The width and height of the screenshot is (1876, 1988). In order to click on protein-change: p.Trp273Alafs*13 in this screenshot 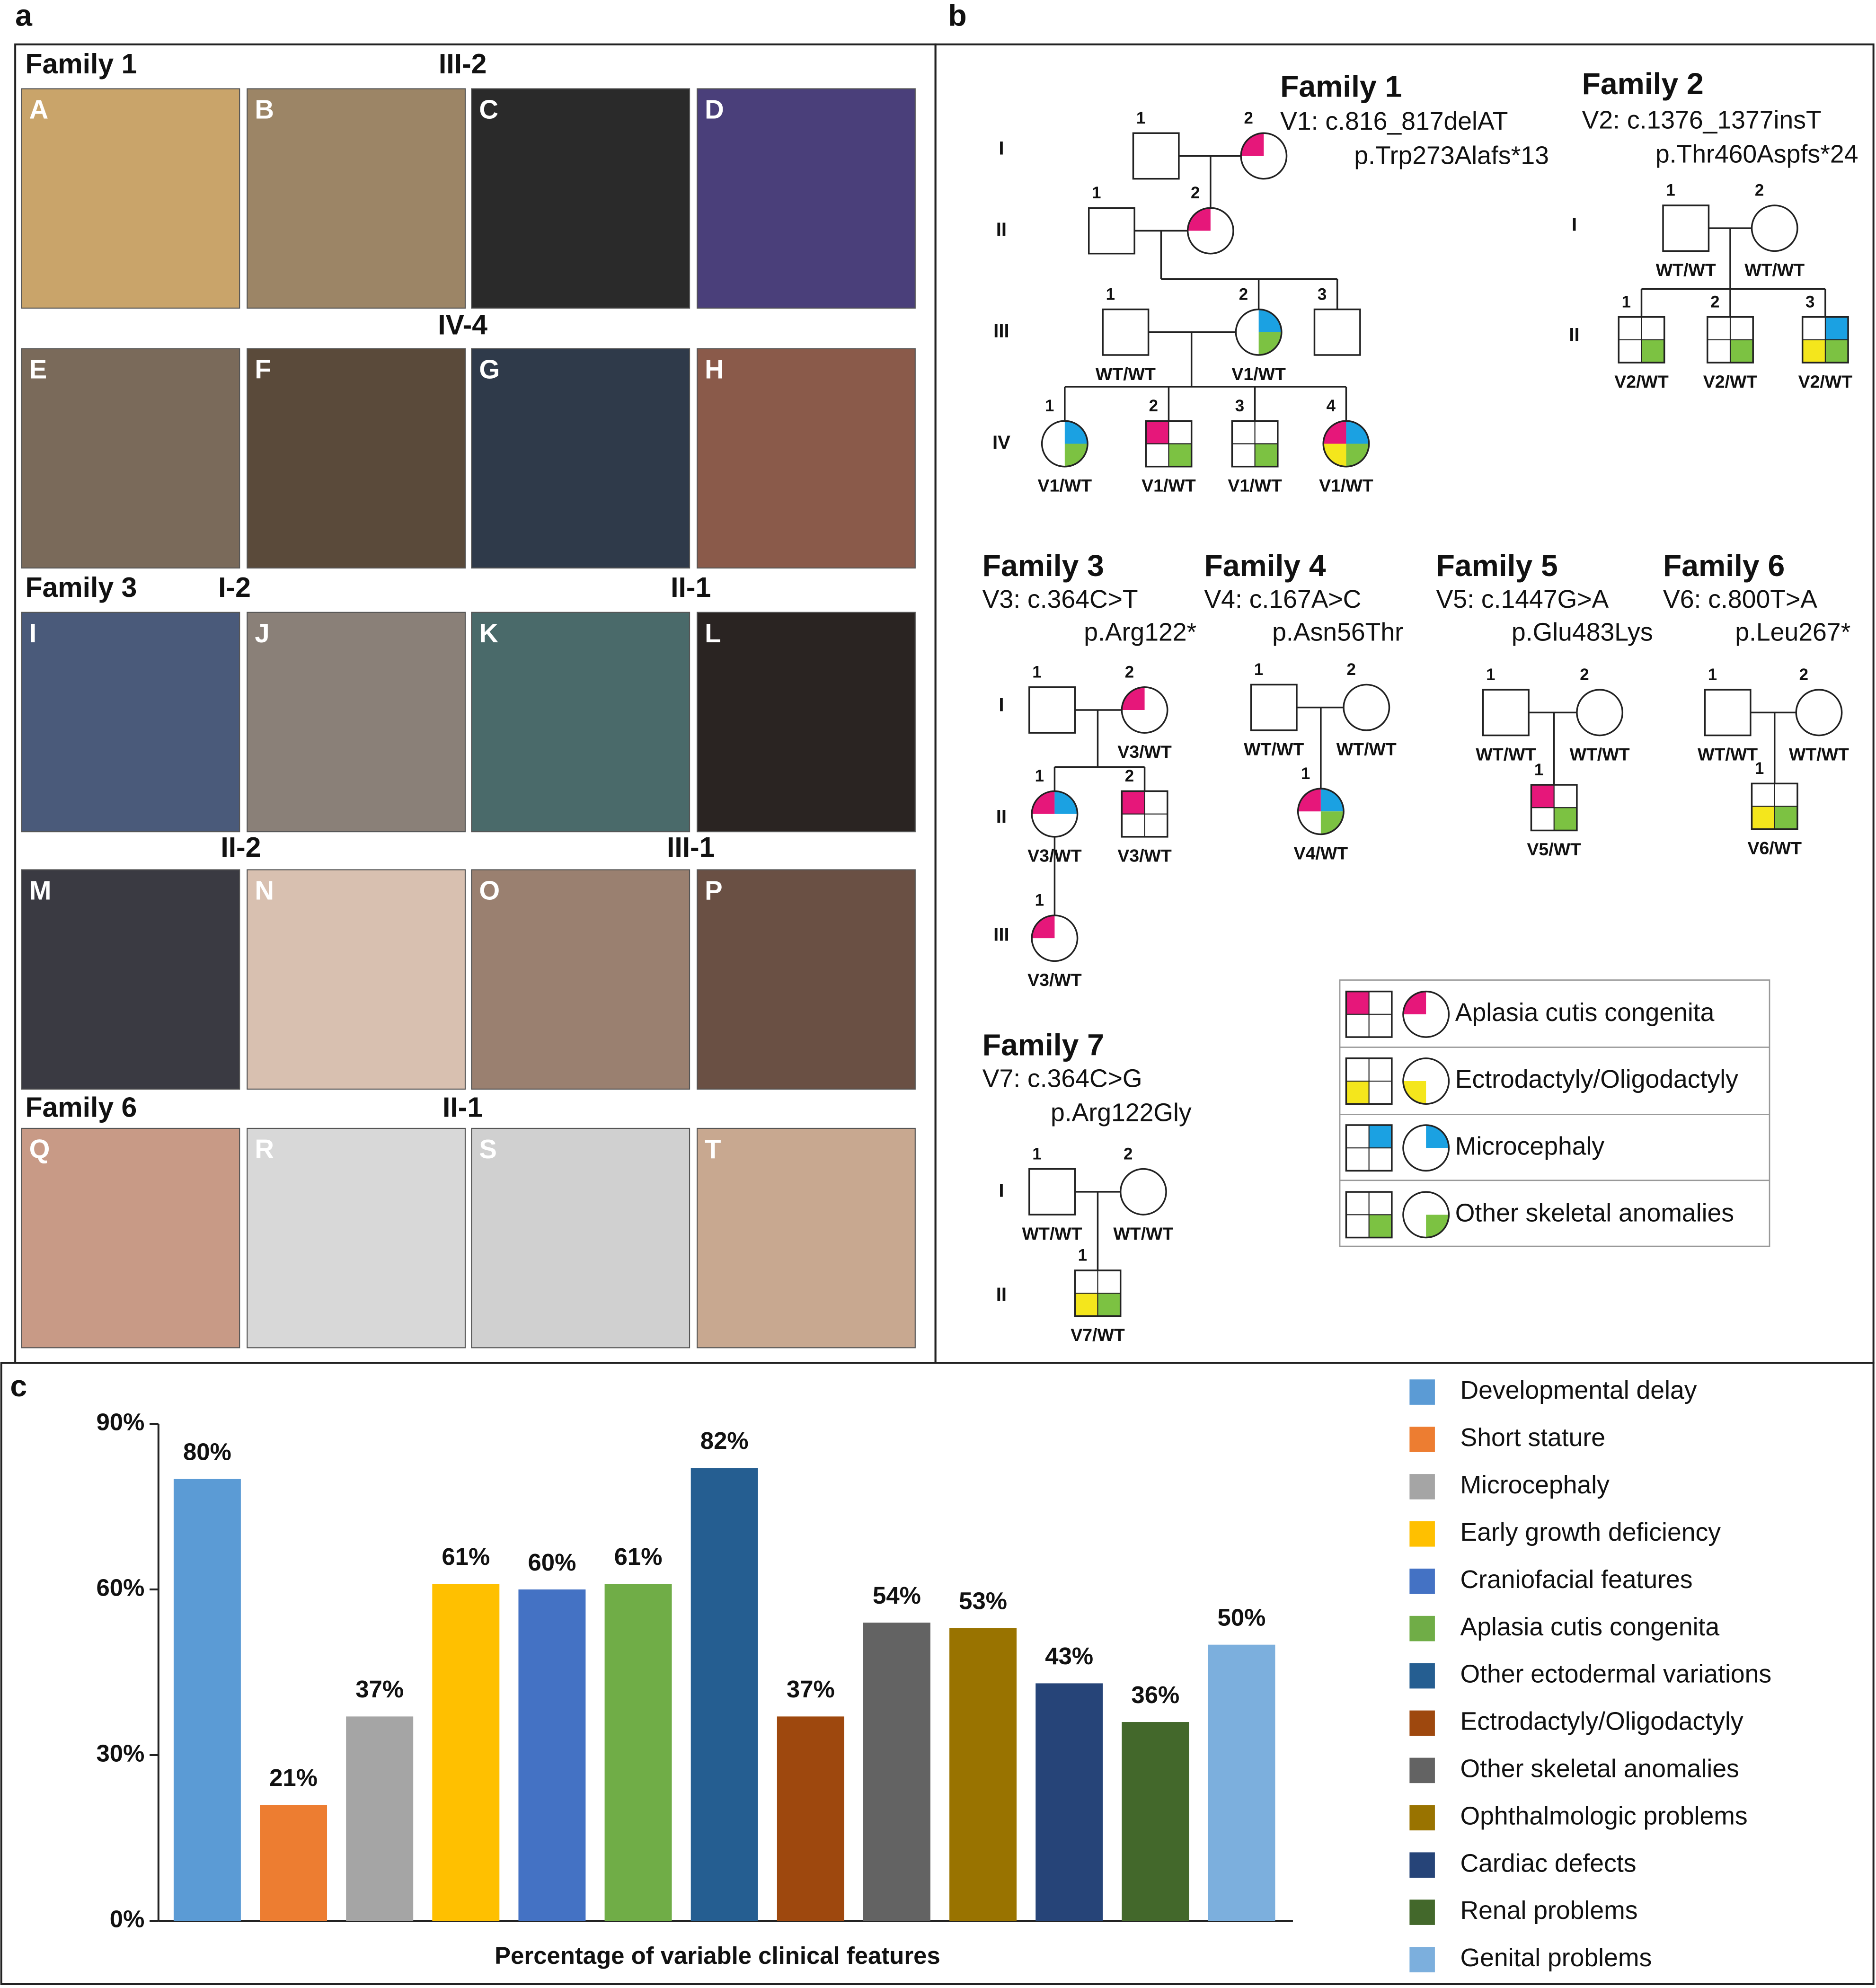, I will do `click(1451, 155)`.